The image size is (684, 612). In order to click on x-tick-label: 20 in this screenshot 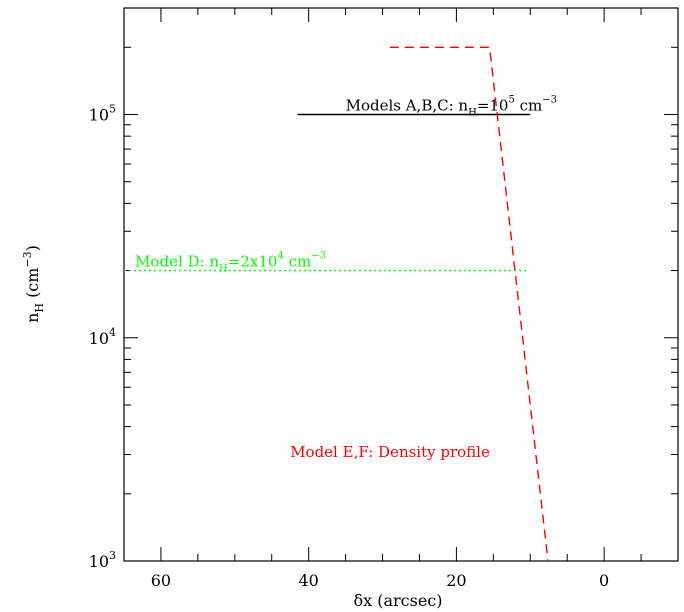, I will do `click(456, 580)`.